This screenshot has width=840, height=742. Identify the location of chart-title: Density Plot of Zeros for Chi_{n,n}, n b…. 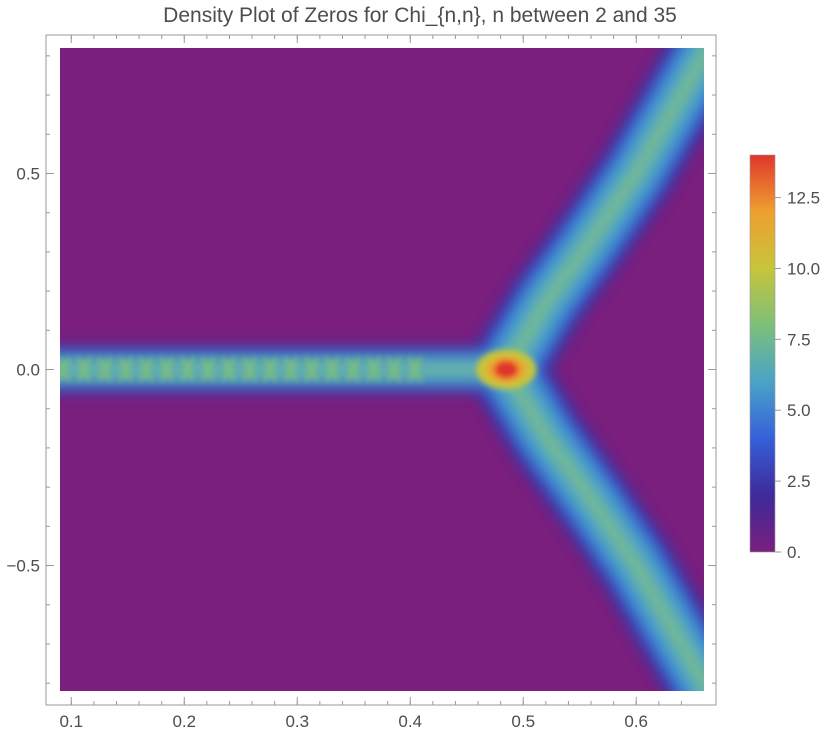
(420, 15).